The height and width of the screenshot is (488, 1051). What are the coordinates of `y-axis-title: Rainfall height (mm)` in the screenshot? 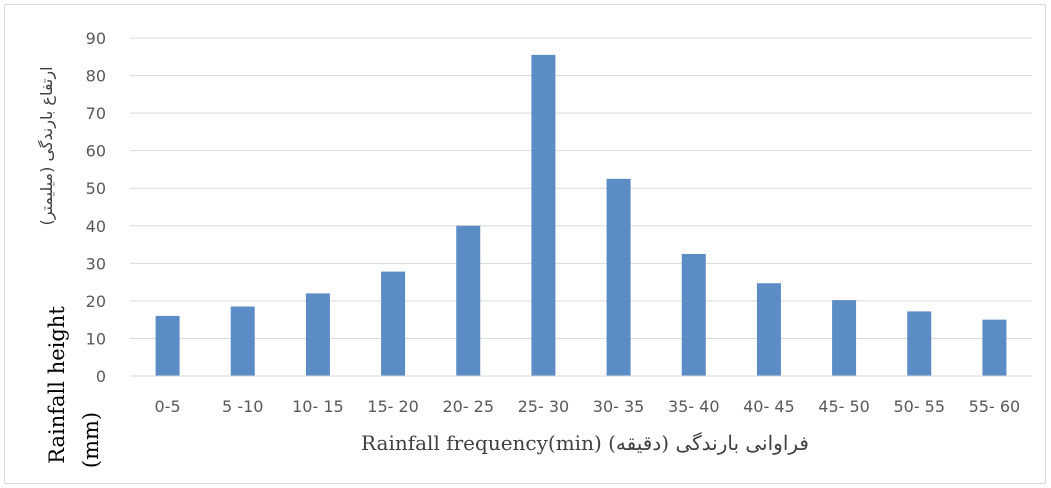 It's located at (74, 387).